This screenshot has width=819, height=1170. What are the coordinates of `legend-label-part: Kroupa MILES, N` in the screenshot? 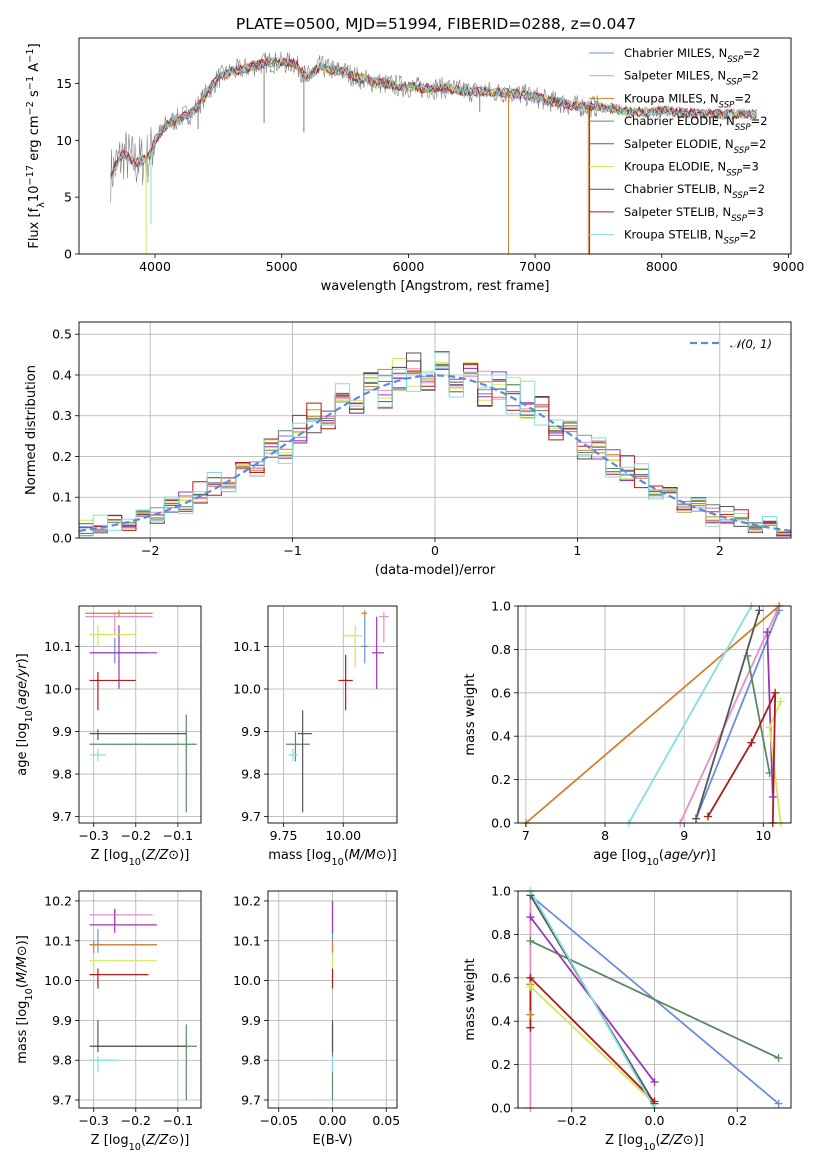 It's located at (671, 98).